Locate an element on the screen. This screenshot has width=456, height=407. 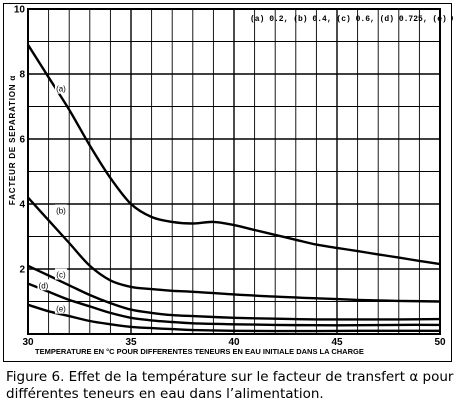
series-label-d: (d) is located at coordinates (43, 285).